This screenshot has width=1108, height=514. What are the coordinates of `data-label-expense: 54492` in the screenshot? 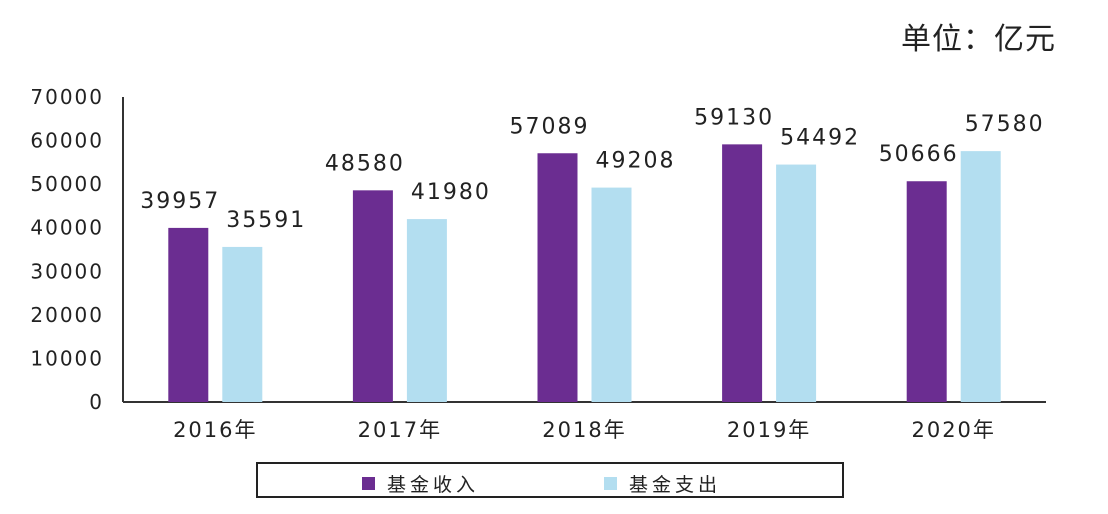 It's located at (820, 138).